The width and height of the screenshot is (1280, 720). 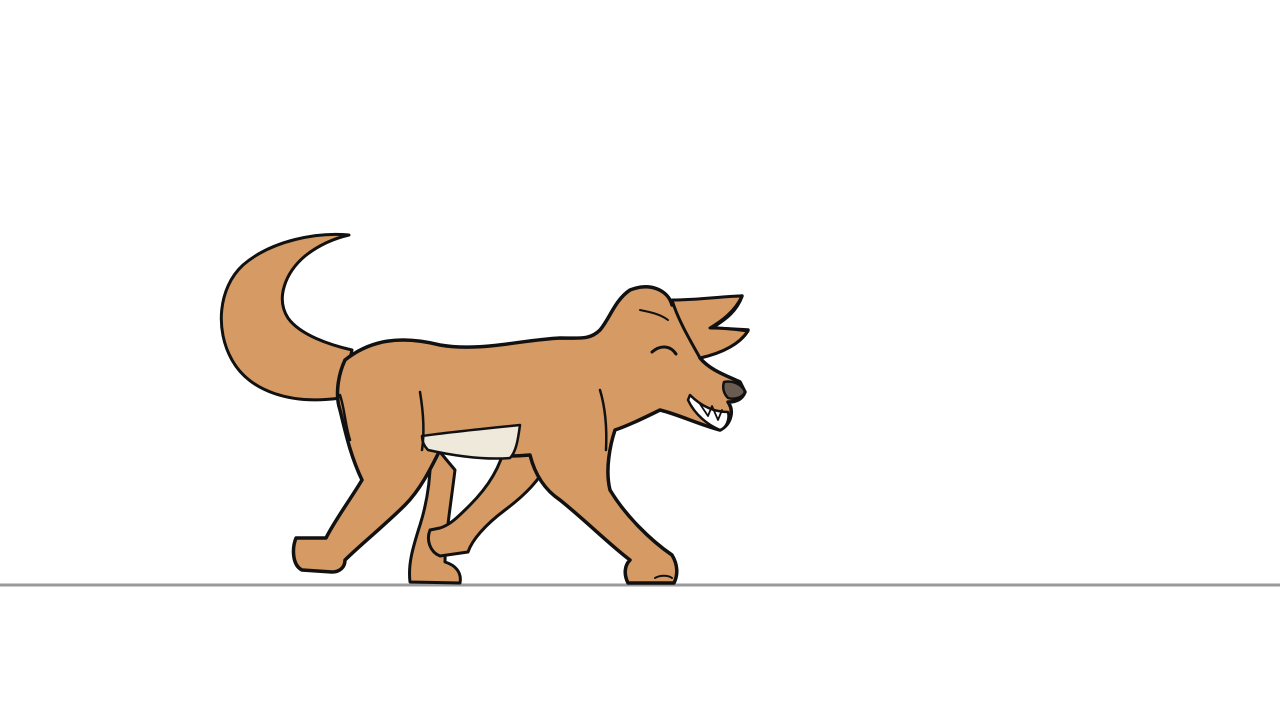 What do you see at coordinates (286, 317) in the screenshot?
I see `dog-tail` at bounding box center [286, 317].